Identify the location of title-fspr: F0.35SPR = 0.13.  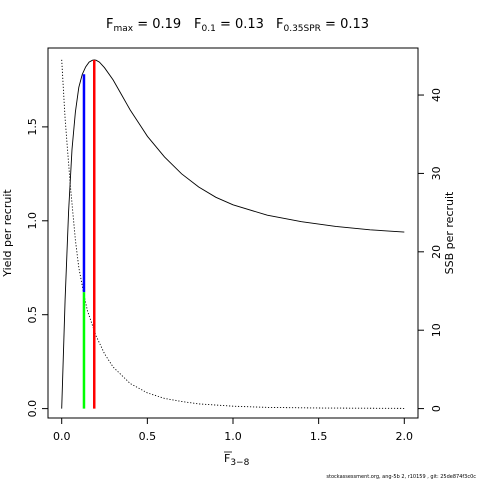
(322, 25).